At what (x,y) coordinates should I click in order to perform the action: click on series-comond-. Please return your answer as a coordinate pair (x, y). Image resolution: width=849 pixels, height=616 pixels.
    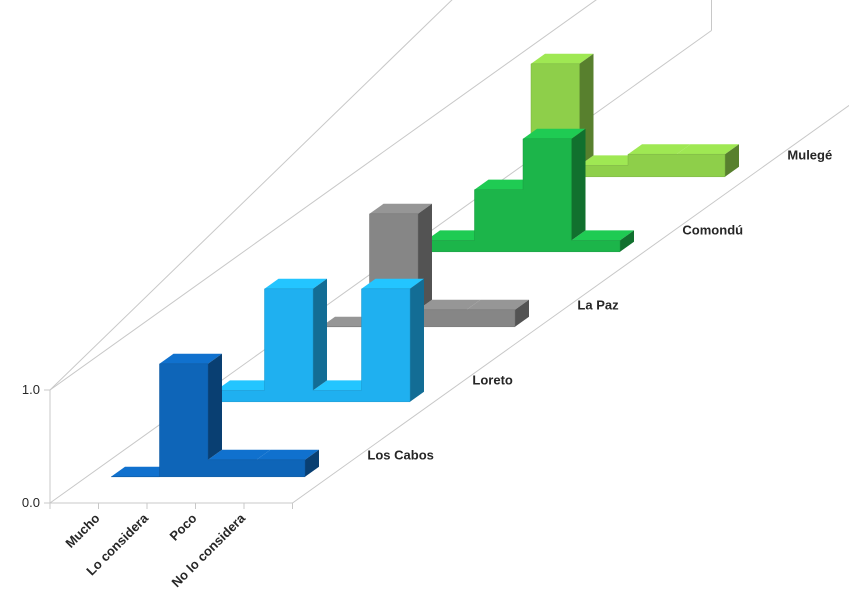
    Looking at the image, I should click on (529, 190).